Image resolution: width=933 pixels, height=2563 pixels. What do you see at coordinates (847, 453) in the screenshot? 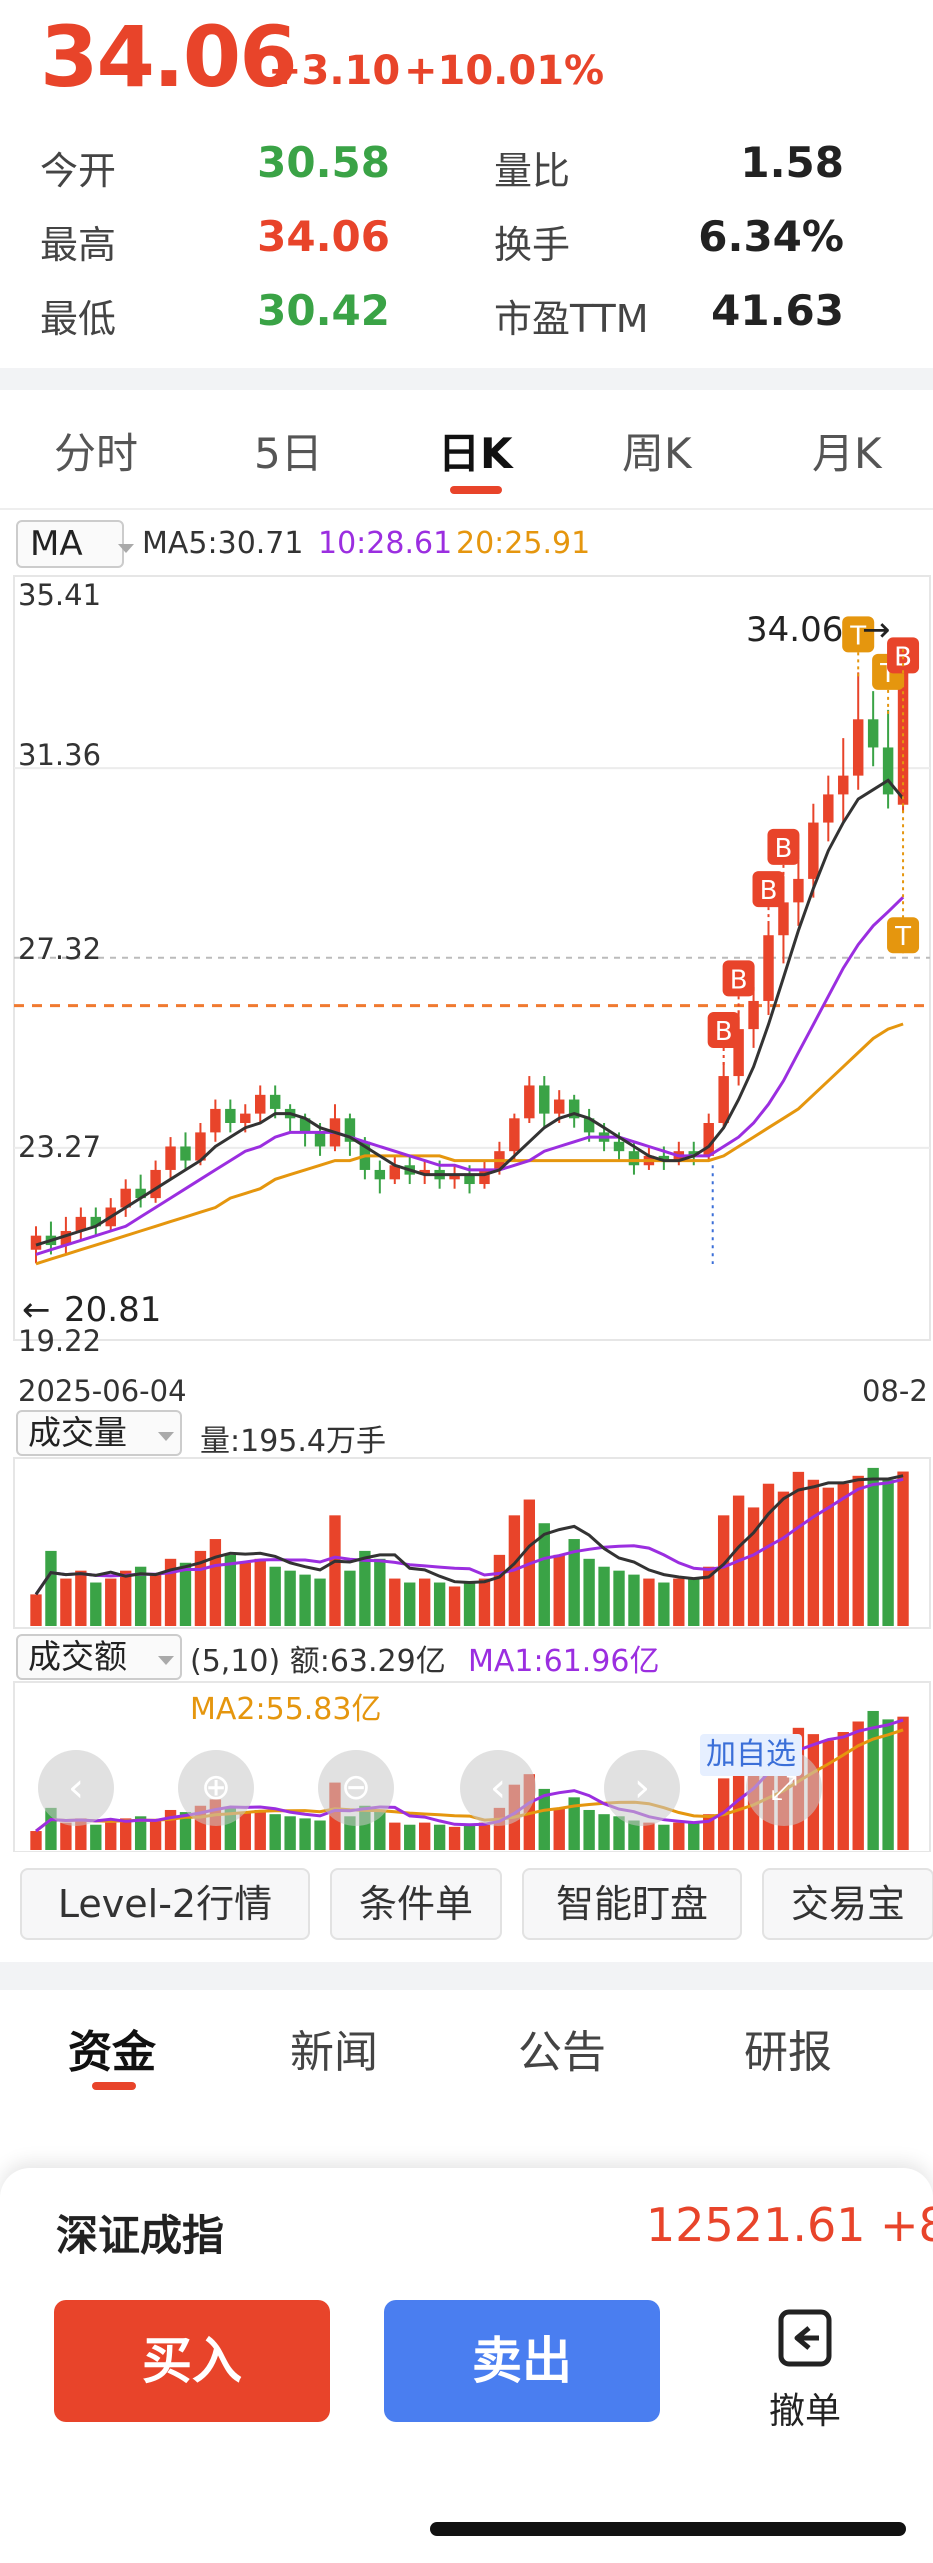
I see `tab-monthly-k: 月K` at bounding box center [847, 453].